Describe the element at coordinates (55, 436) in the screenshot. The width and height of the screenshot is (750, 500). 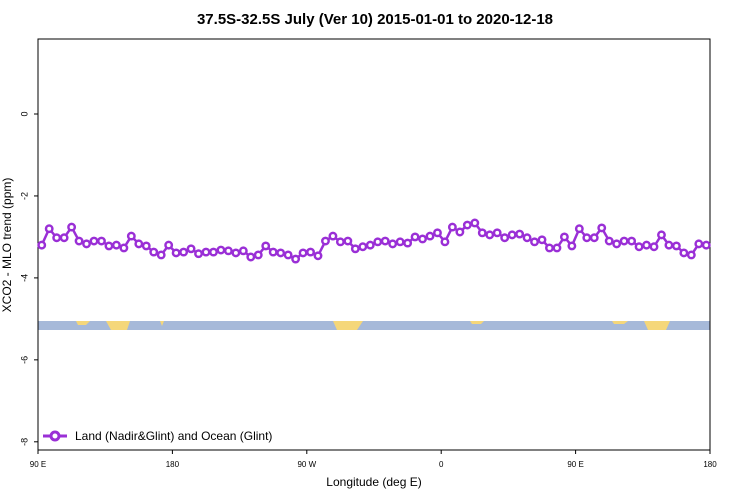
I see `legend-marker` at that location.